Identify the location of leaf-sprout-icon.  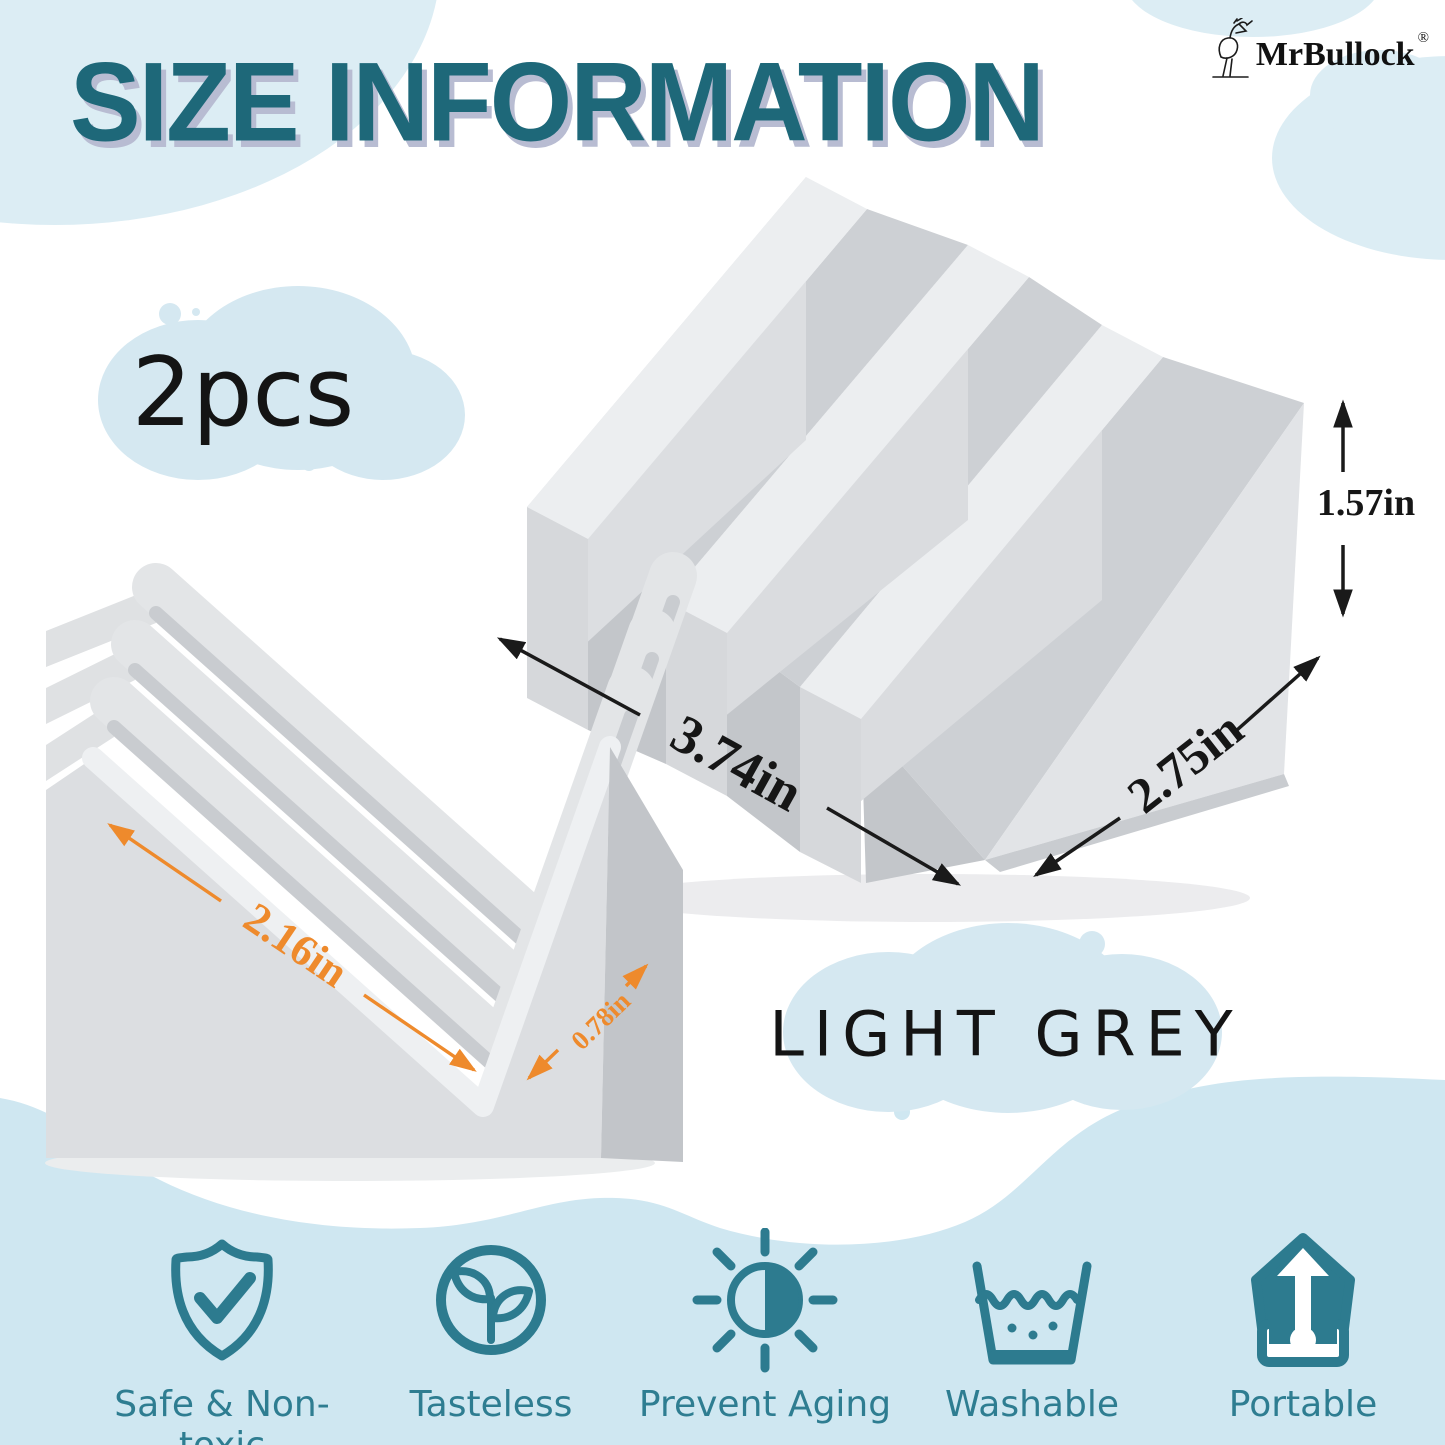
(491, 1300).